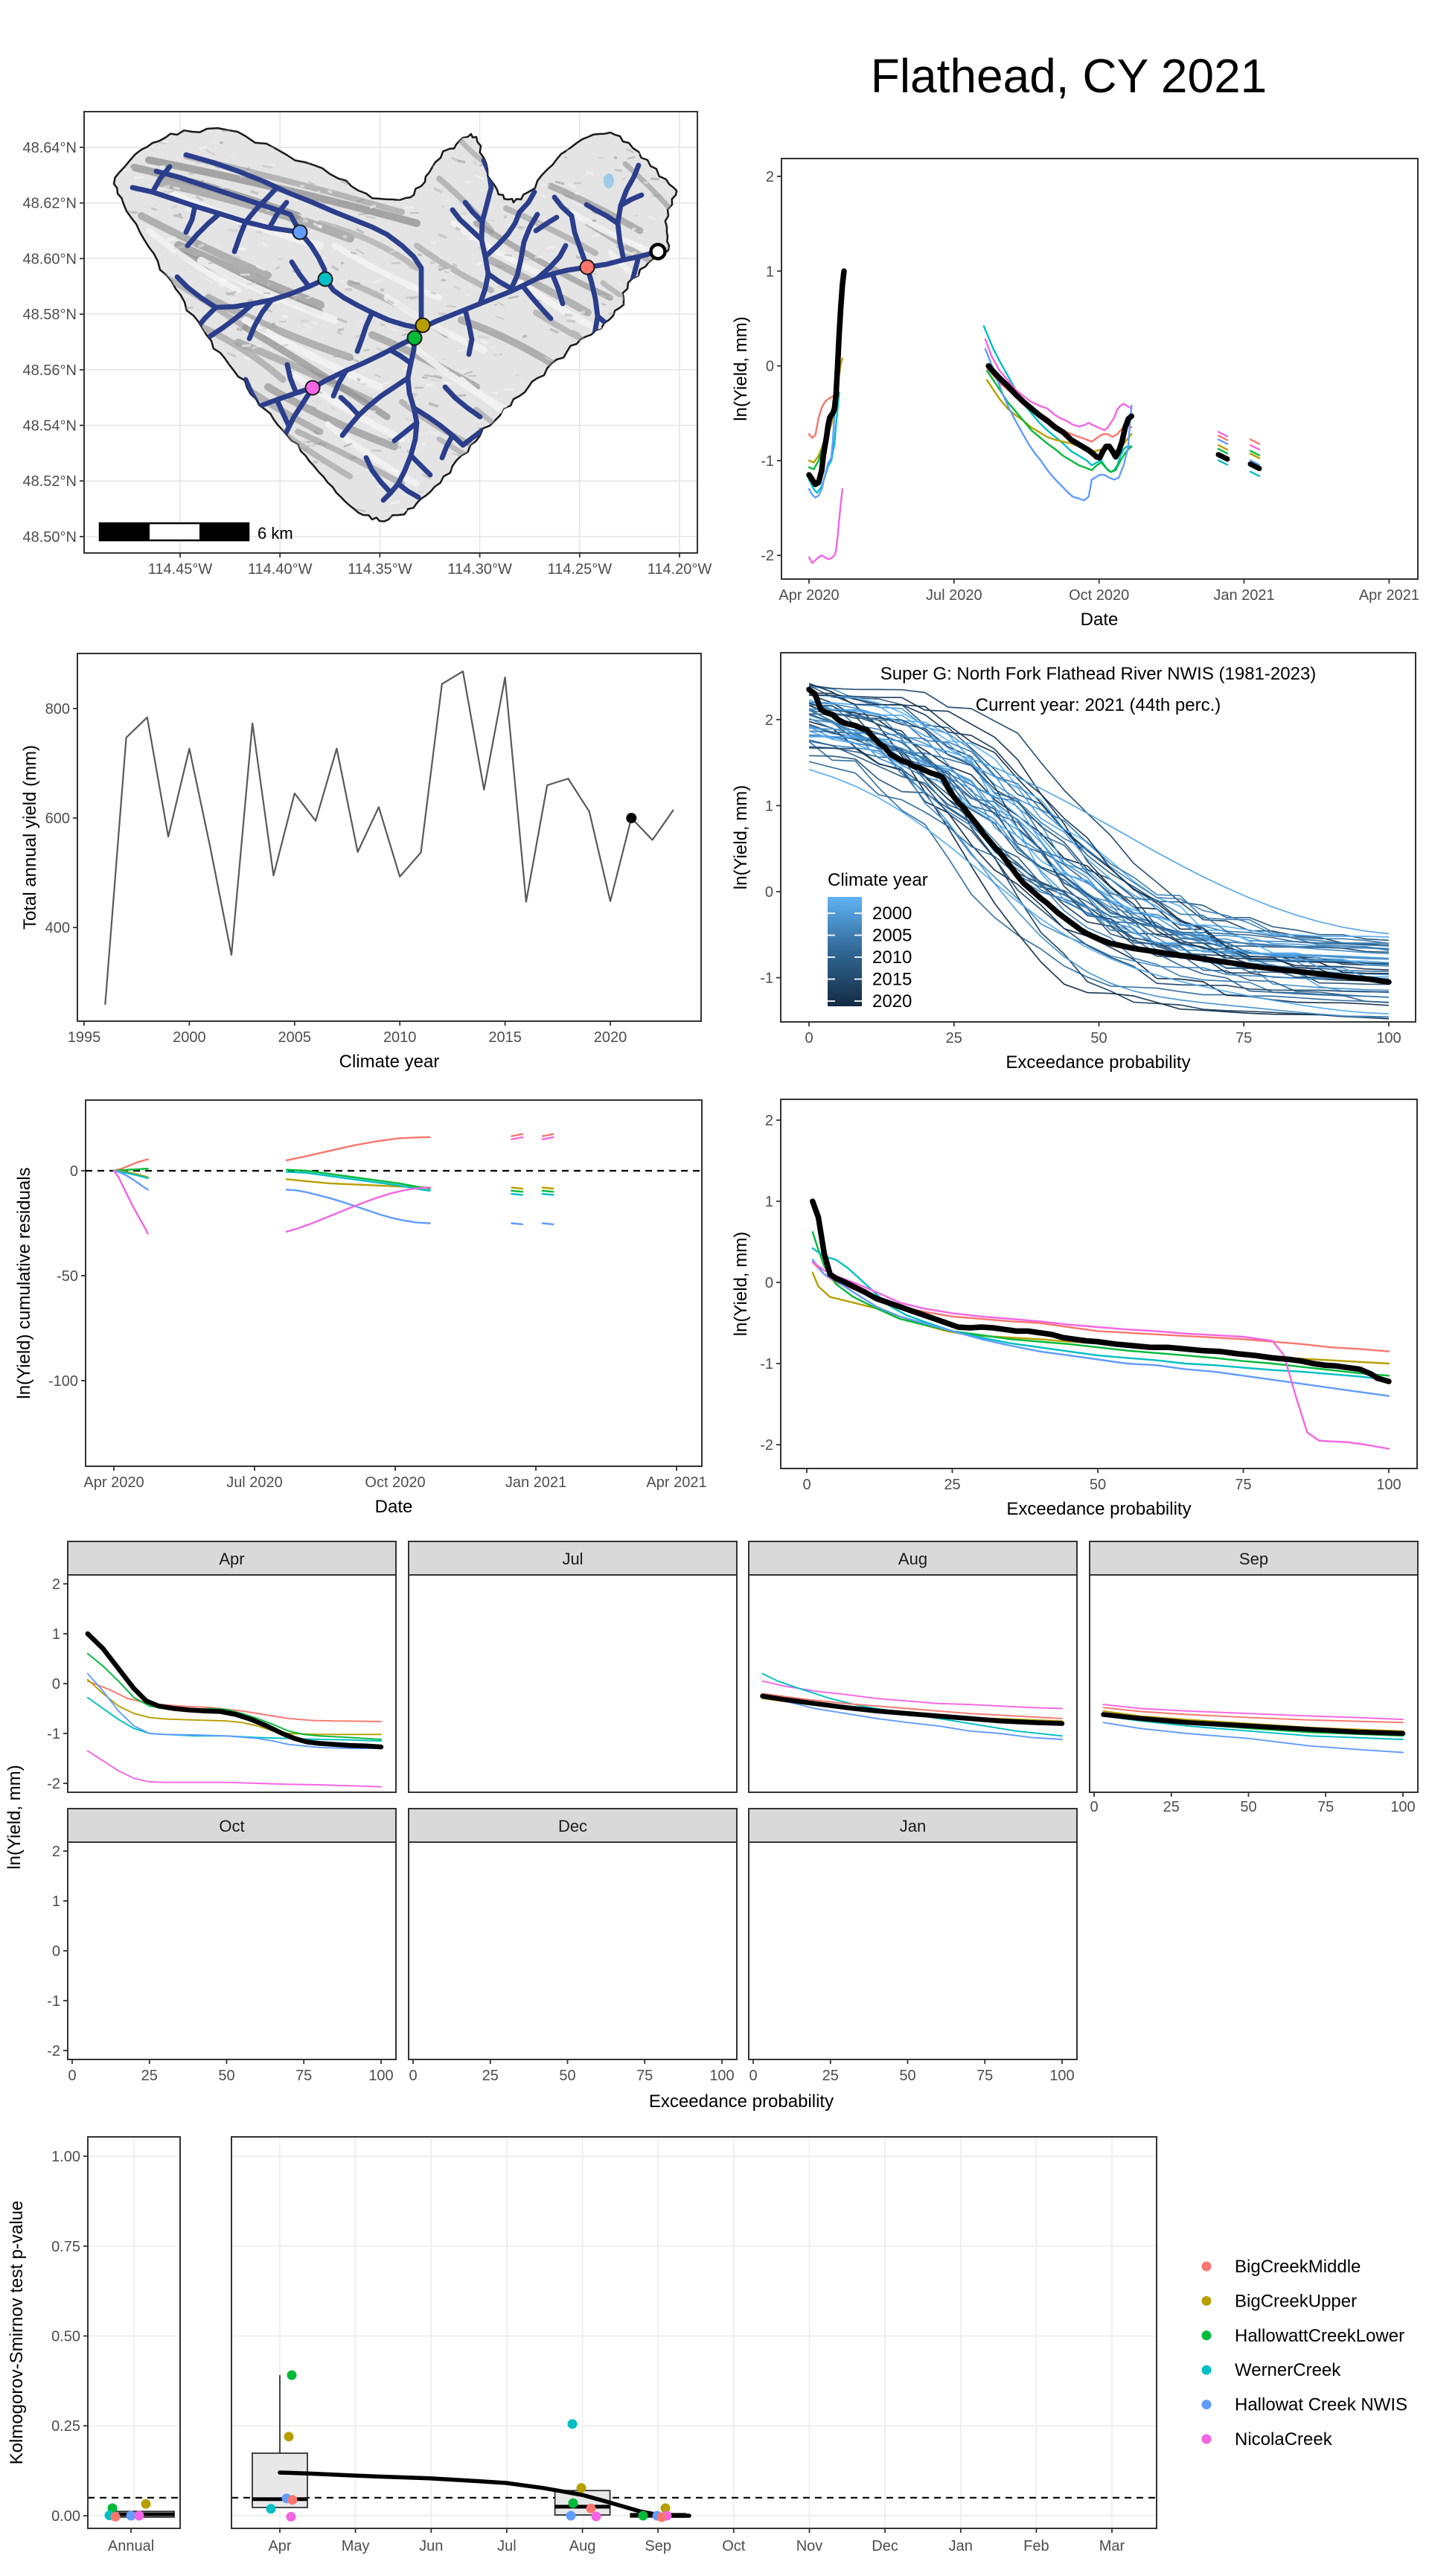 This screenshot has height=2576, width=1429. Describe the element at coordinates (1319, 2336) in the screenshot. I see `svg-text: HallowattCreekLower` at that location.